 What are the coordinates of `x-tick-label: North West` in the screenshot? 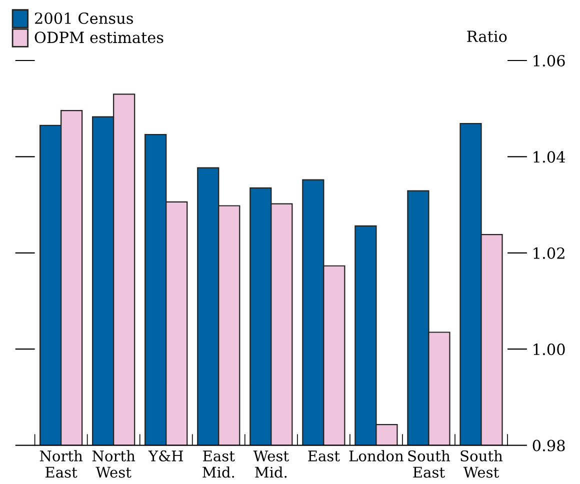 It's located at (114, 464).